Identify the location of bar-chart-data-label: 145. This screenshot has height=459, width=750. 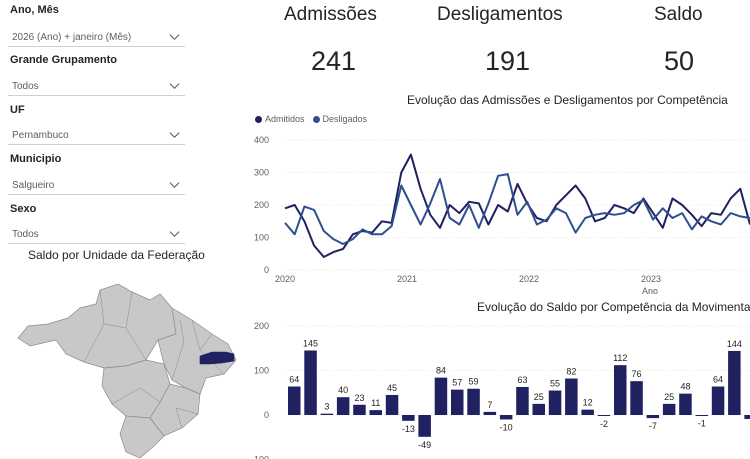
(310, 343).